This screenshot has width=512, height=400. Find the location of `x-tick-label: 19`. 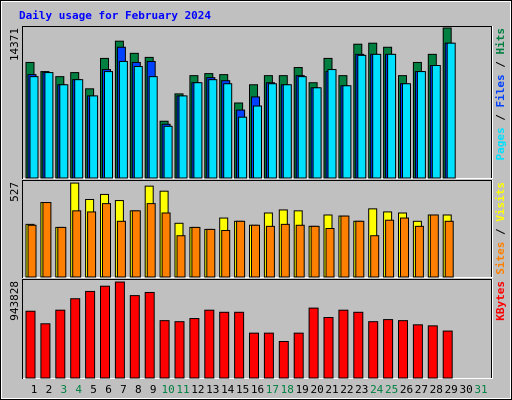

x-tick-label: 19 is located at coordinates (302, 389).